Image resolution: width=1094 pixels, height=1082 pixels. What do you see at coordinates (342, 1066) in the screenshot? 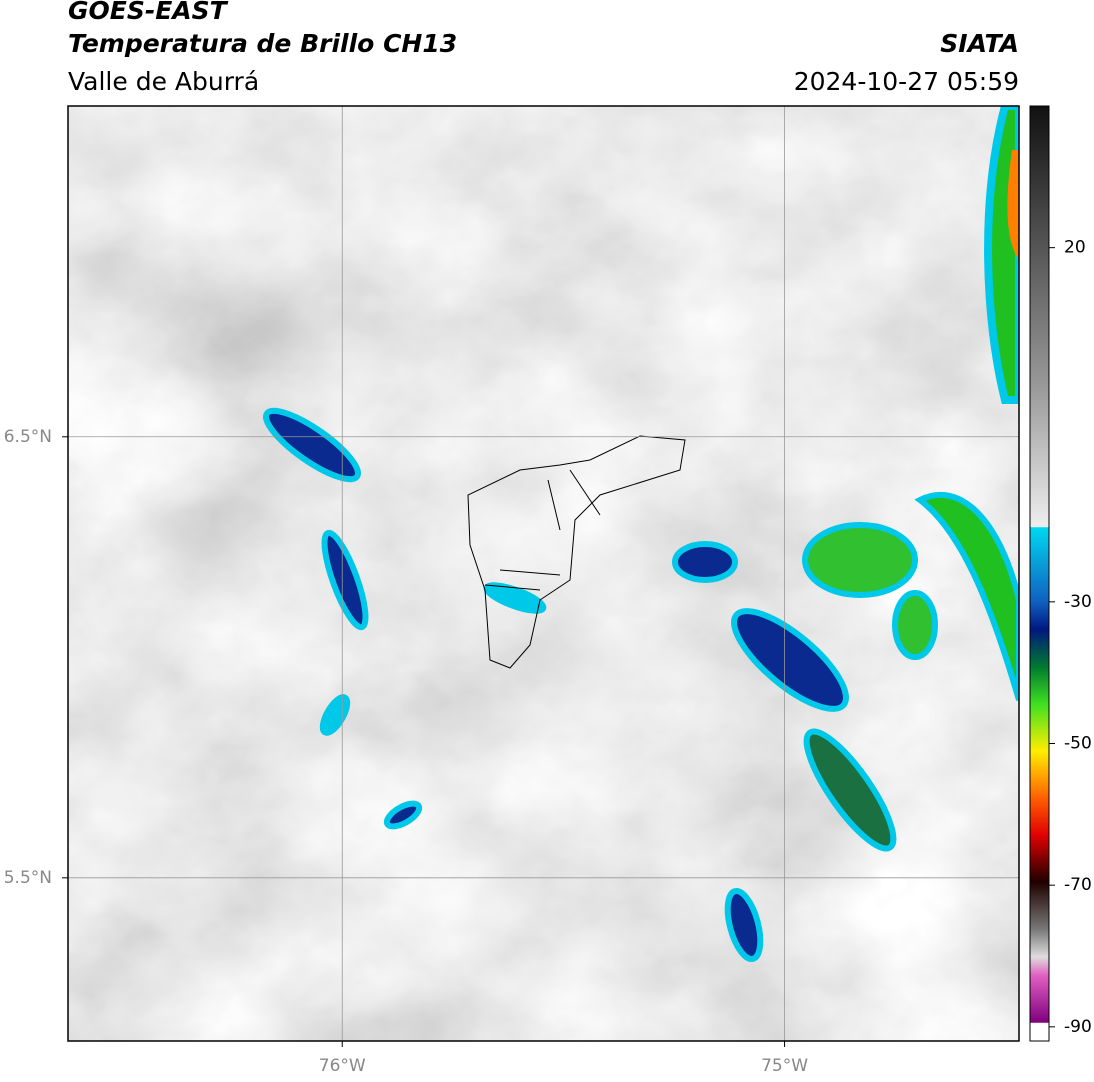
I see `x-tick-label: 76°W` at bounding box center [342, 1066].